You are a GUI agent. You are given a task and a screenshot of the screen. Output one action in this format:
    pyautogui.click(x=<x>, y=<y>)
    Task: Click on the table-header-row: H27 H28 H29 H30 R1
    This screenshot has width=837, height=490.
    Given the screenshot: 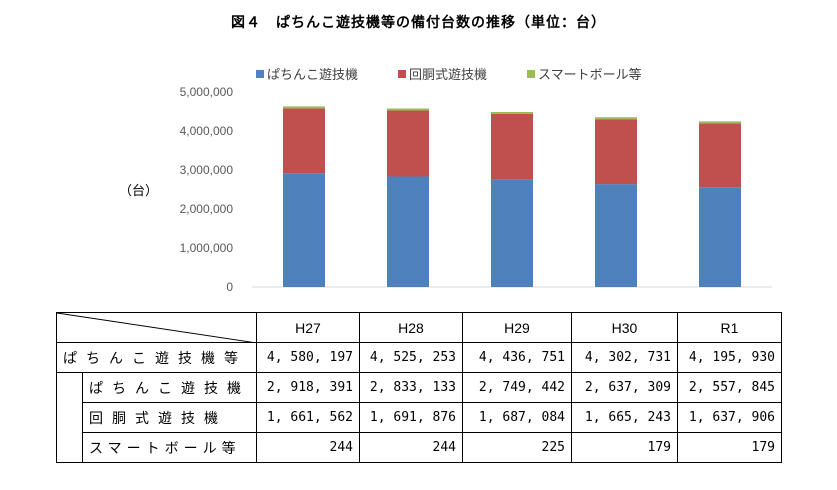 What is the action you would take?
    pyautogui.click(x=419, y=327)
    